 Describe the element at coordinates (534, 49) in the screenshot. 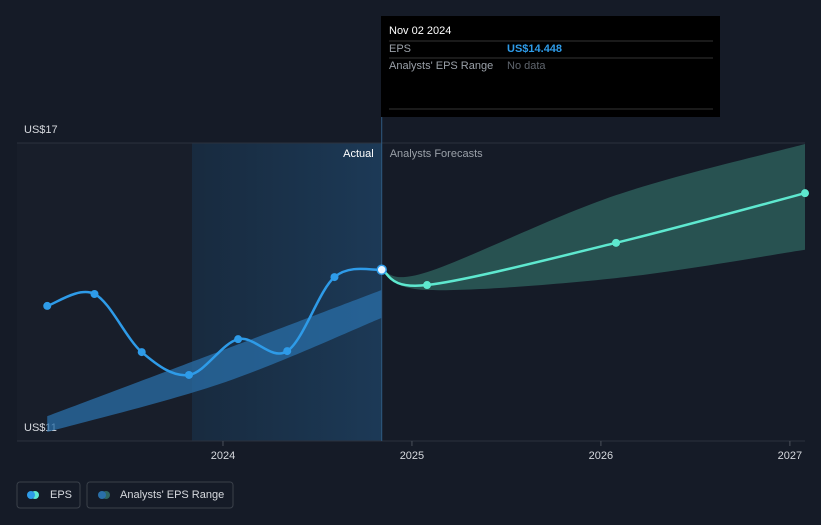

I see `tooltip-value: US$14.448` at that location.